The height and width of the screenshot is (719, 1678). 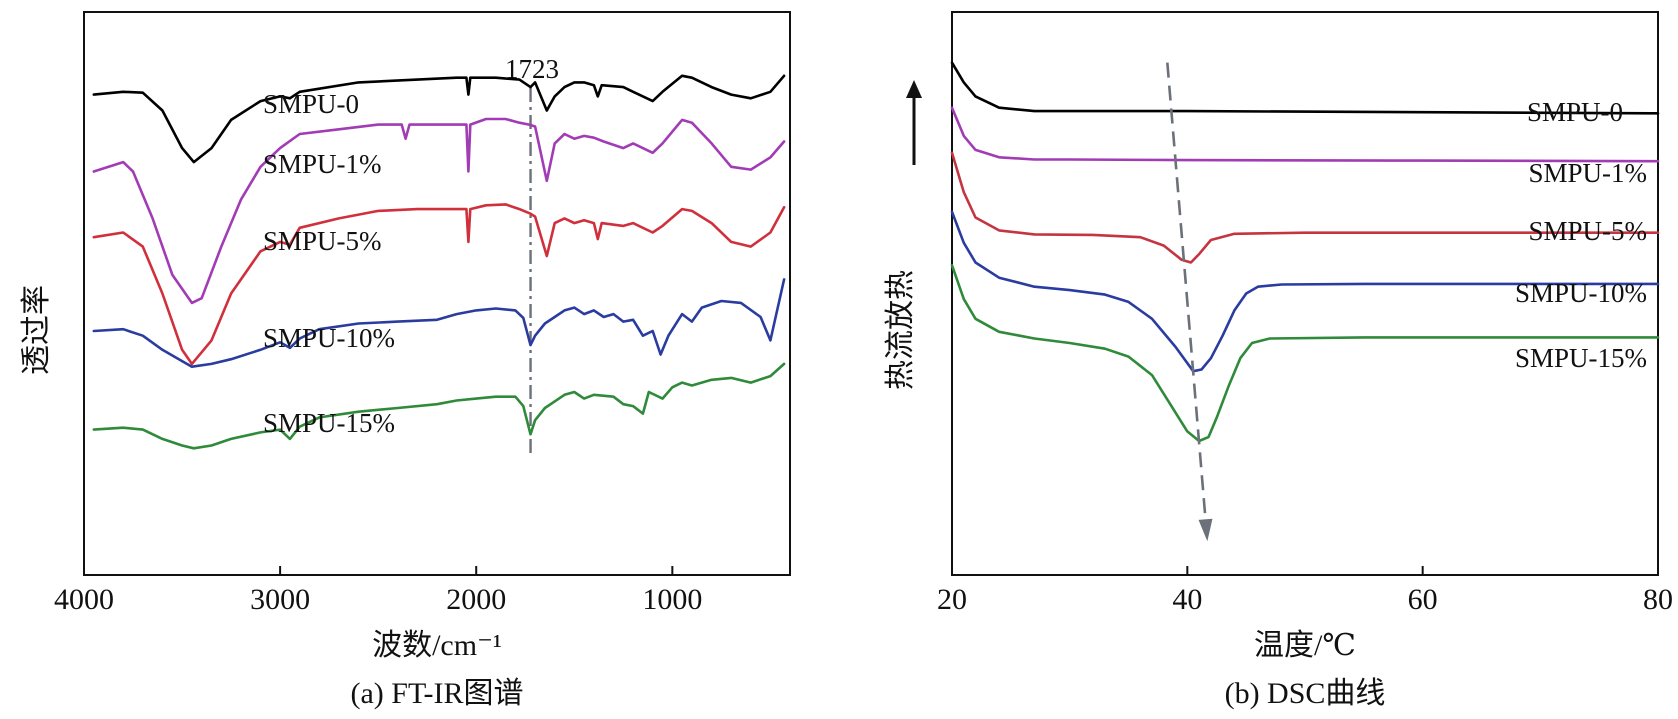 What do you see at coordinates (1205, 530) in the screenshot?
I see `trend-arrow-head` at bounding box center [1205, 530].